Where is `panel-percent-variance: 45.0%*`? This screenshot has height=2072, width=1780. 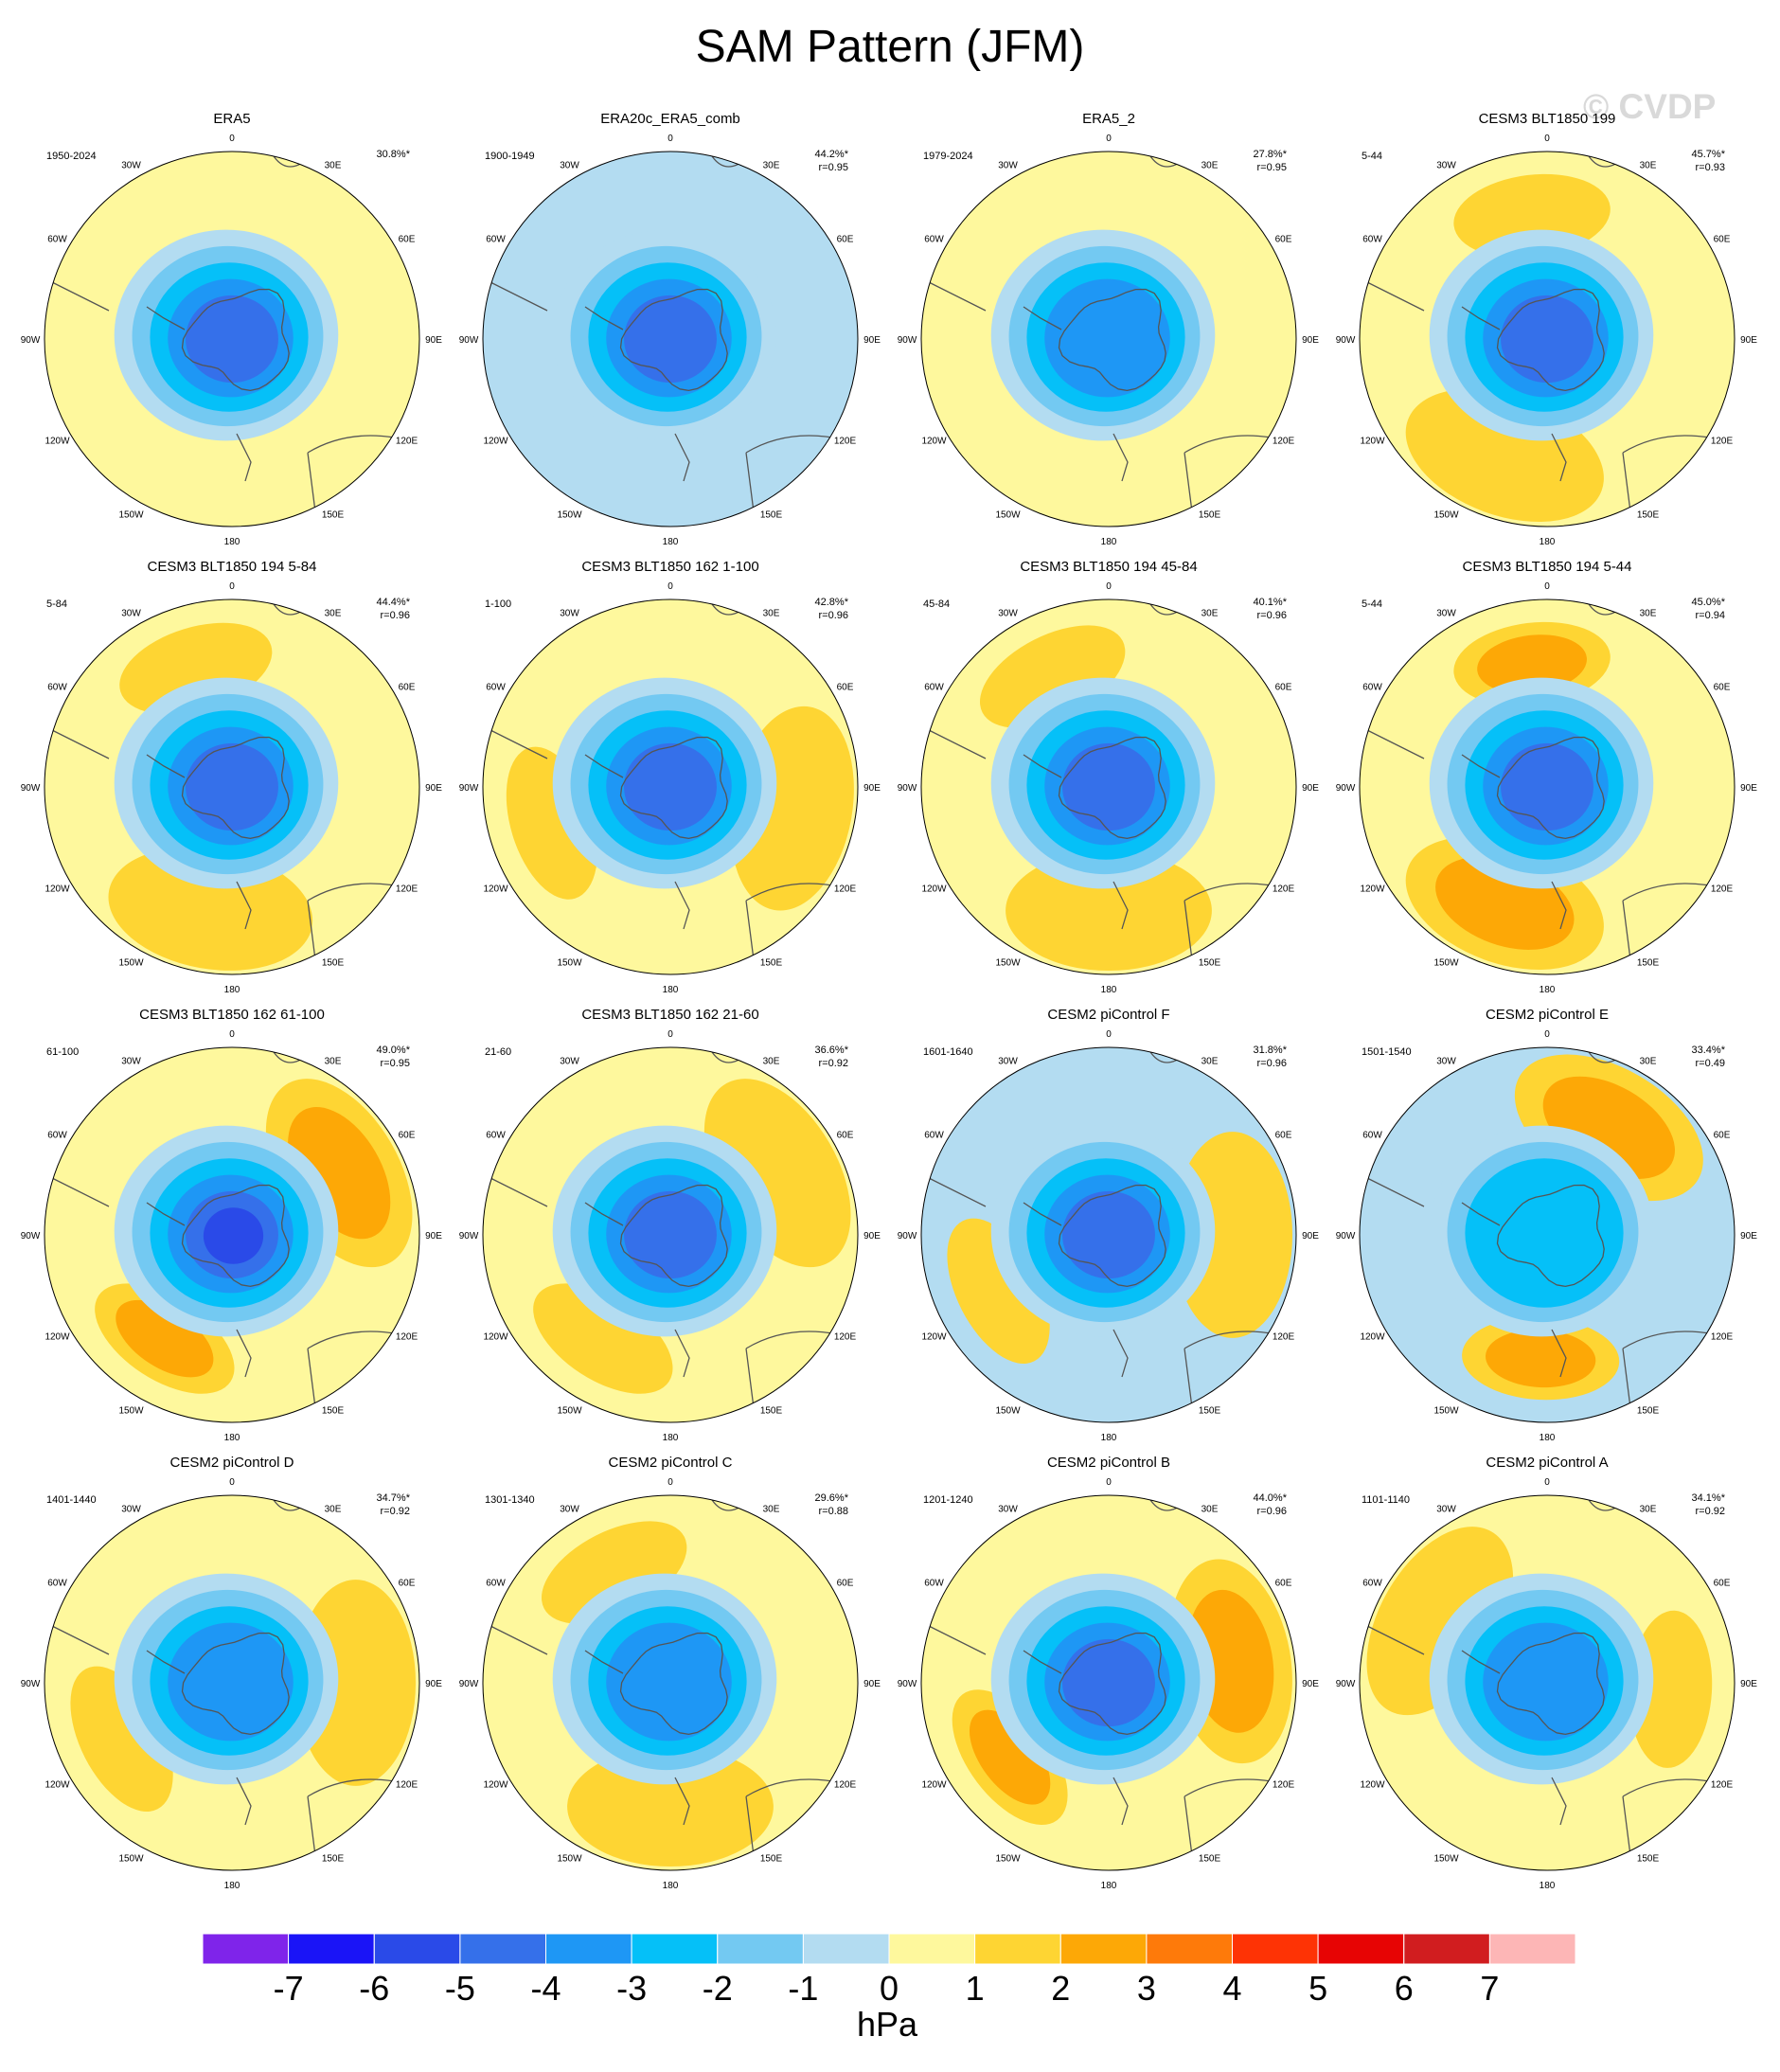
panel-percent-variance: 45.0%* is located at coordinates (1709, 603).